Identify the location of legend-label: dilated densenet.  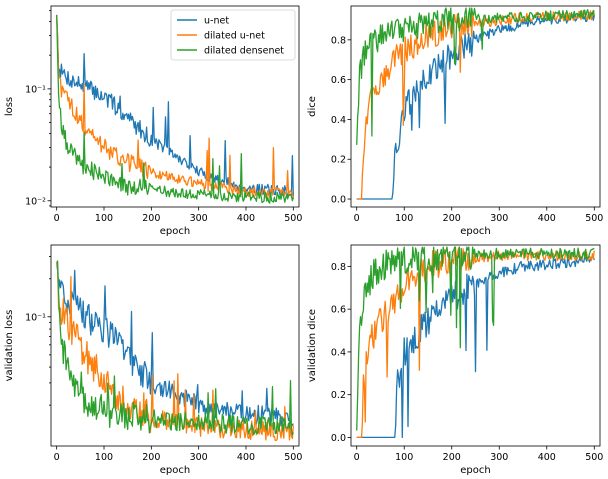
(244, 51).